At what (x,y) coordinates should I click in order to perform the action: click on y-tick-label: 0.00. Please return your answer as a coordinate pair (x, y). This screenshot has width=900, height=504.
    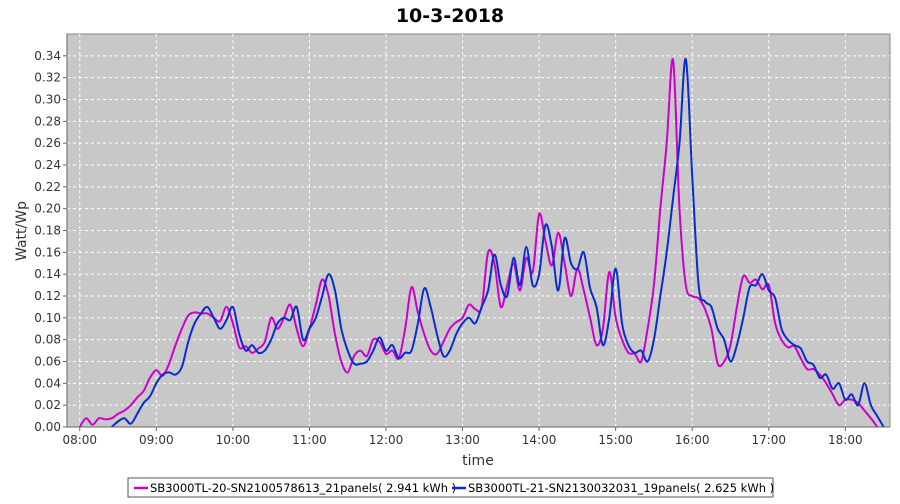
    Looking at the image, I should click on (47, 427).